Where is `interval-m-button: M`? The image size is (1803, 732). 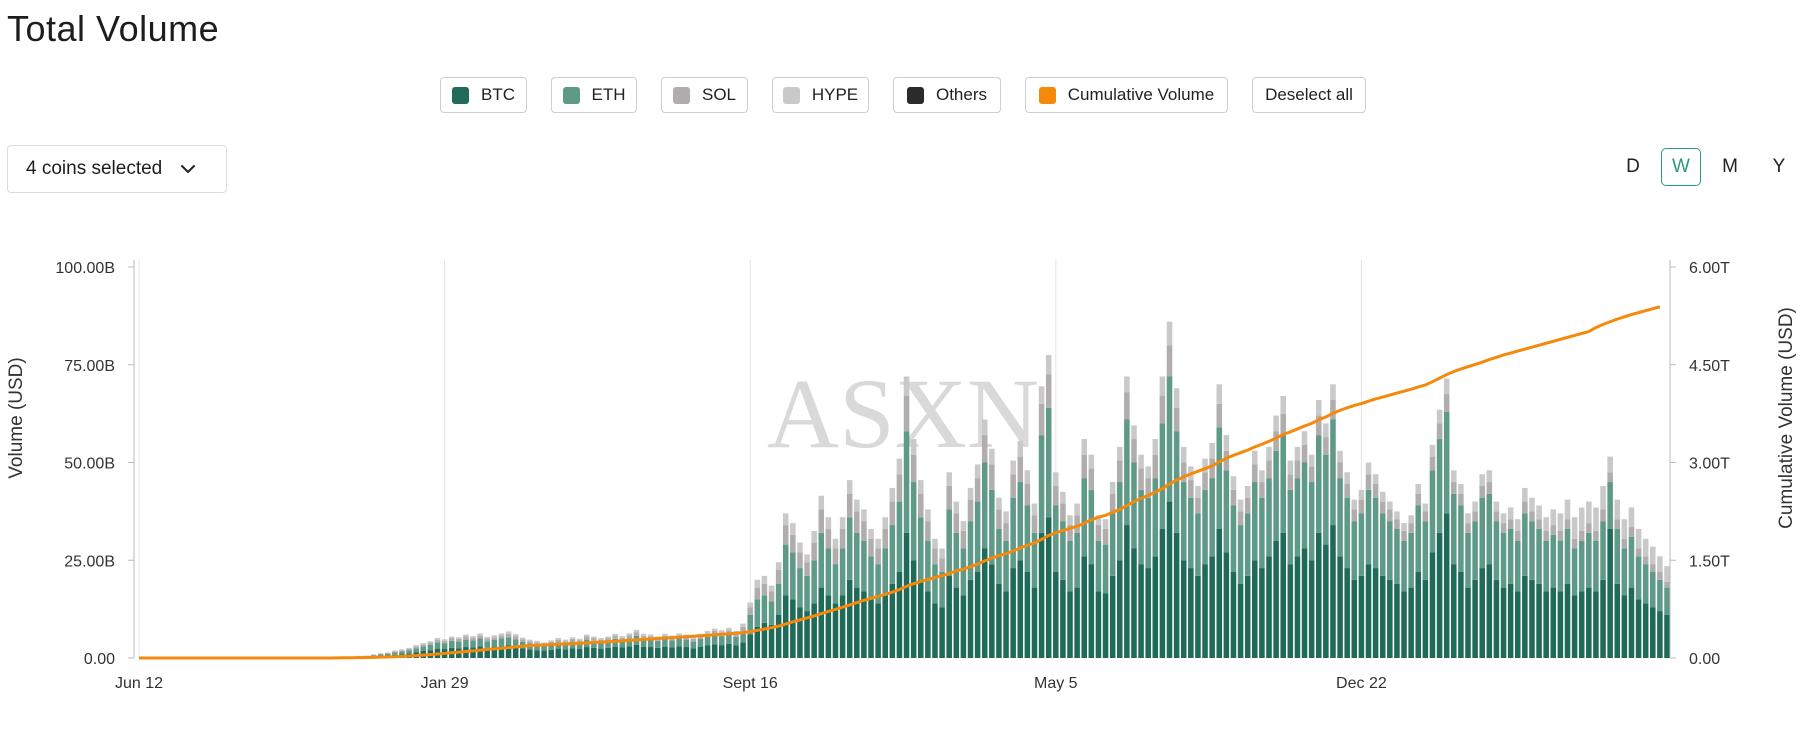 interval-m-button: M is located at coordinates (1730, 166).